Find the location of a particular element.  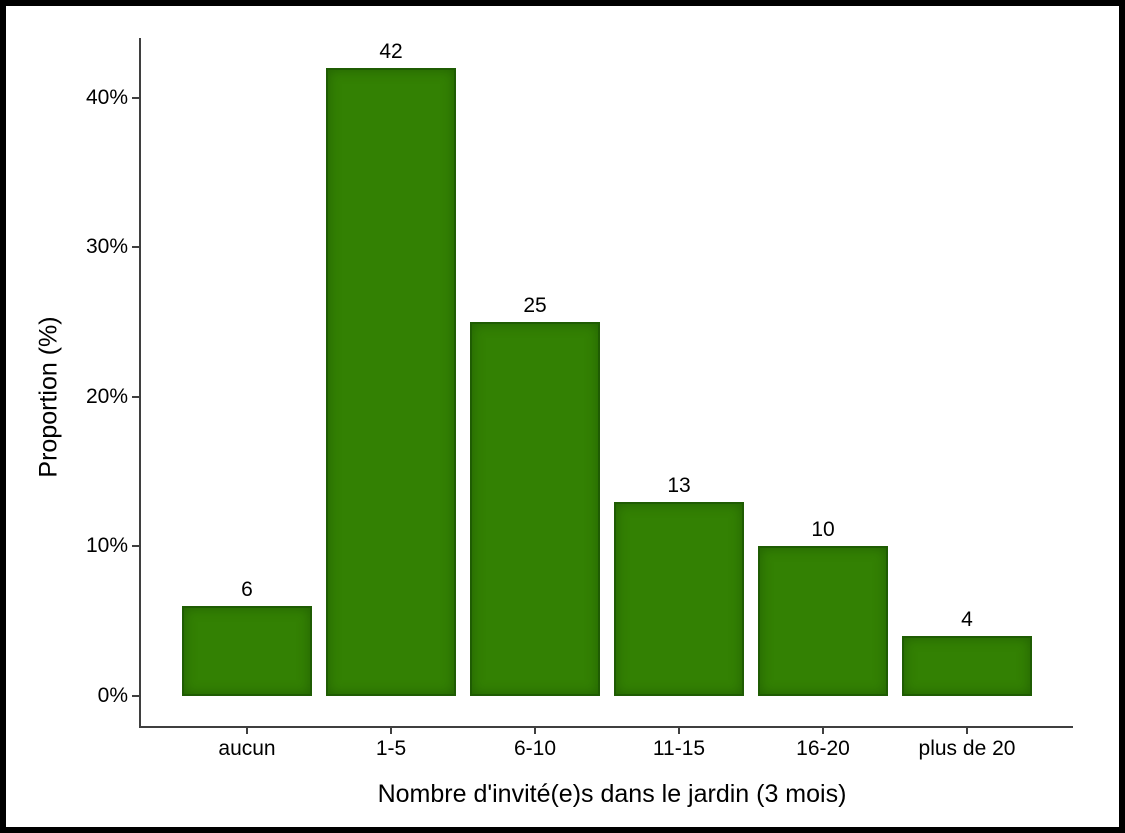

bar-value-label: 13 is located at coordinates (679, 485).